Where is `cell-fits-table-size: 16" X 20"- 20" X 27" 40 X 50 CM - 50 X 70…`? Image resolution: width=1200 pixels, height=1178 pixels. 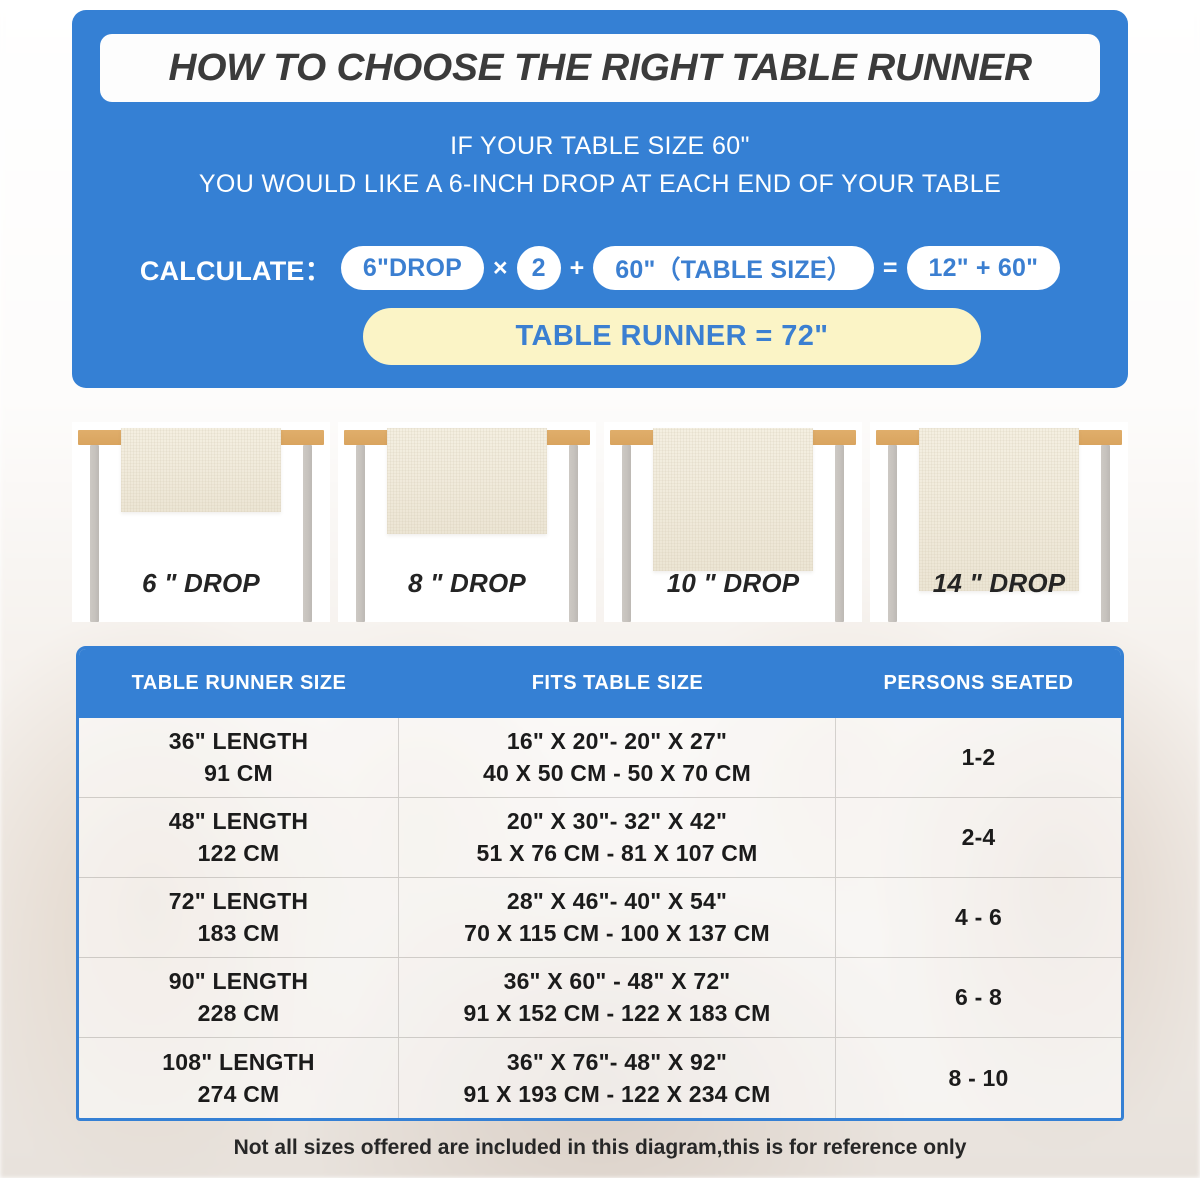
cell-fits-table-size: 16" X 20"- 20" X 27" 40 X 50 CM - 50 X 70… is located at coordinates (617, 757).